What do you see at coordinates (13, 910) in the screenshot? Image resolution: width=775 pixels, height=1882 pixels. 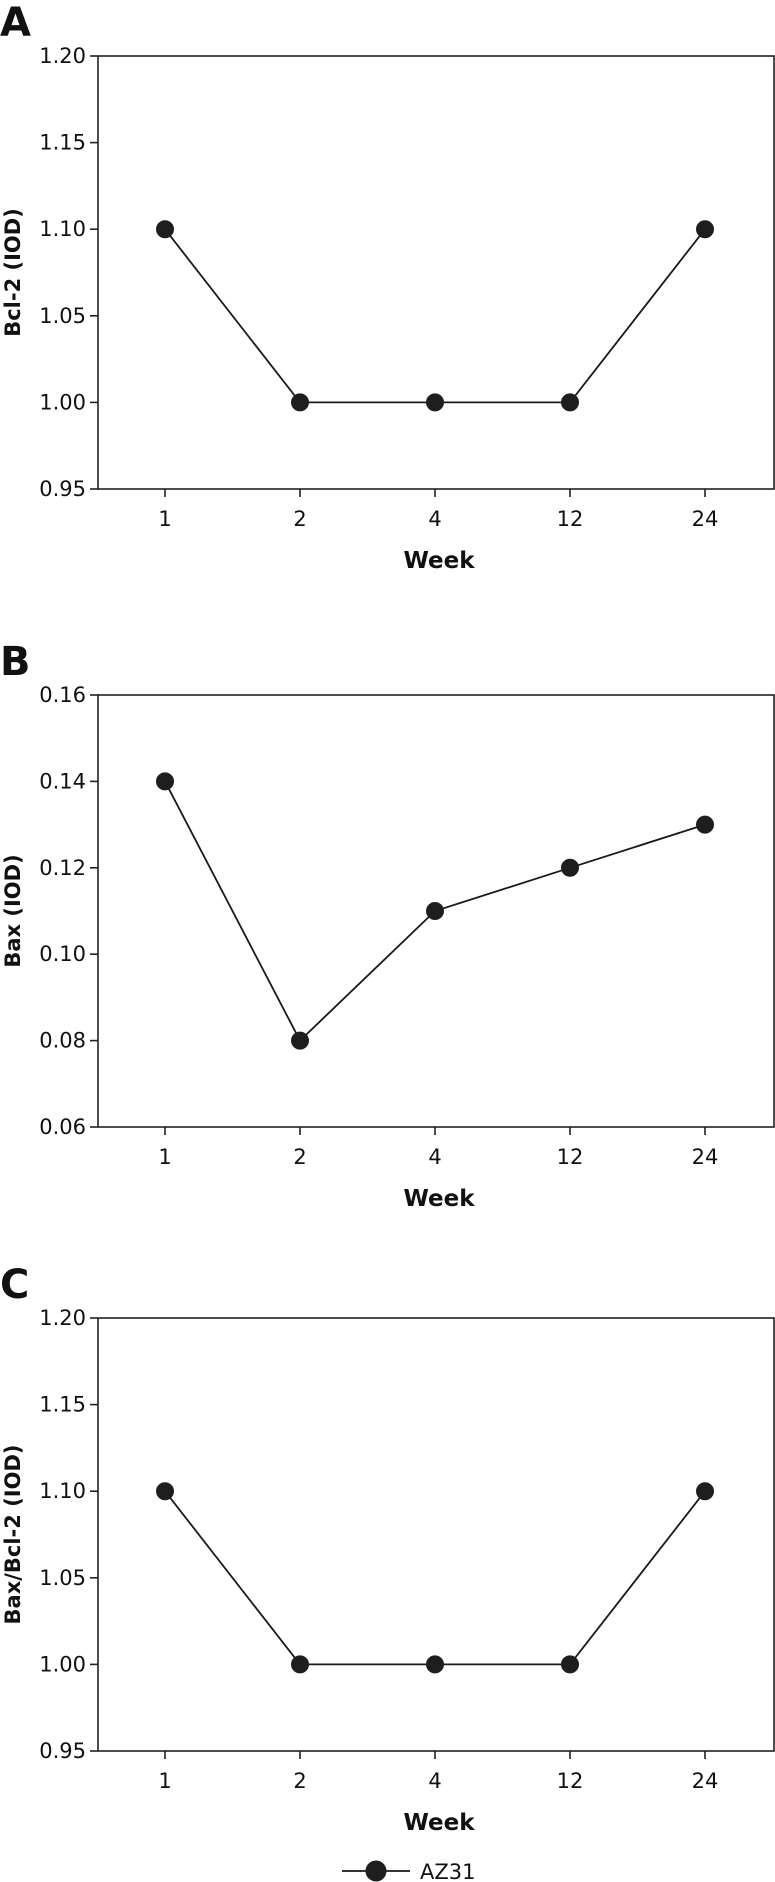 I see `y-axis-title: Bax (IOD)` at bounding box center [13, 910].